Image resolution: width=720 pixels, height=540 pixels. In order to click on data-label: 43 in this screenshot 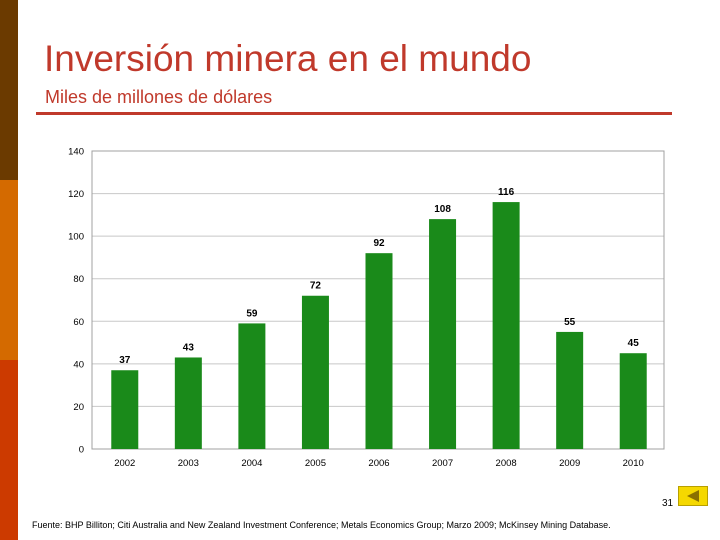, I will do `click(189, 347)`.